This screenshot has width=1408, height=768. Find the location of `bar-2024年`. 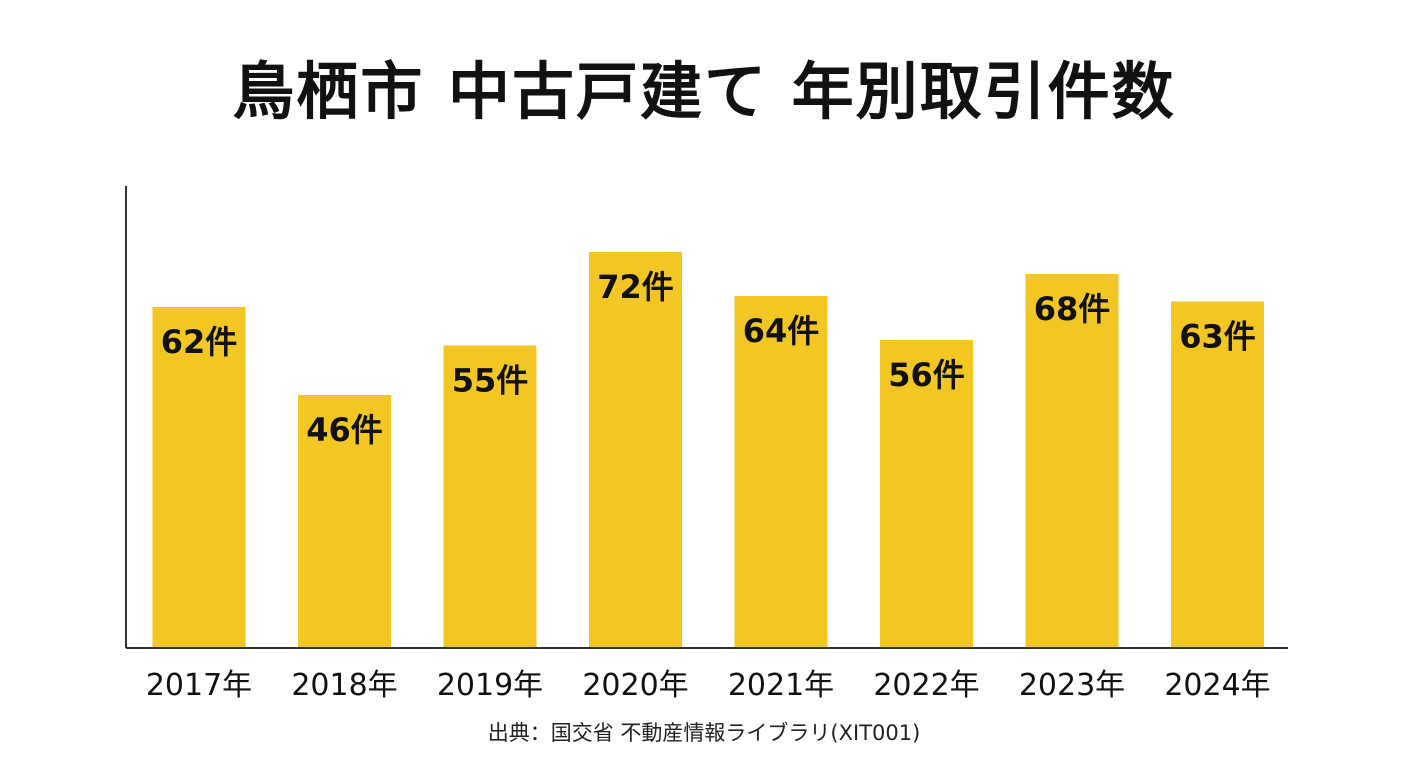

bar-2024年 is located at coordinates (1217, 474).